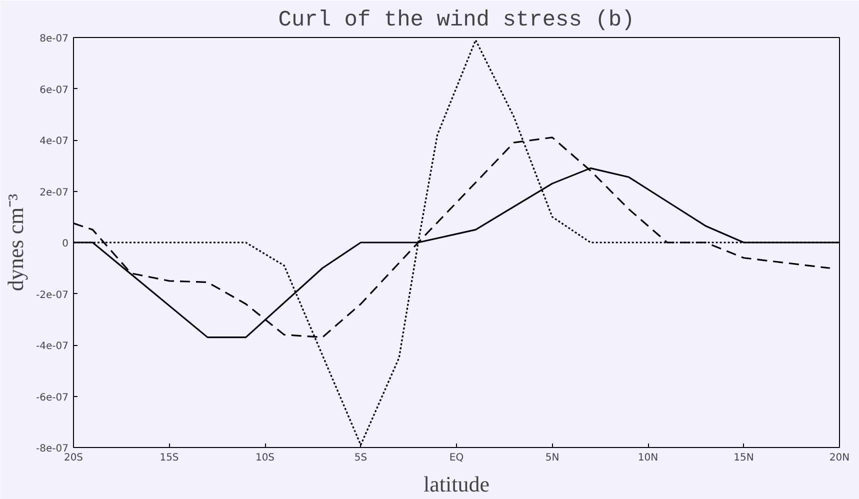  I want to click on y-tick-label: -6e-07, so click(52, 398).